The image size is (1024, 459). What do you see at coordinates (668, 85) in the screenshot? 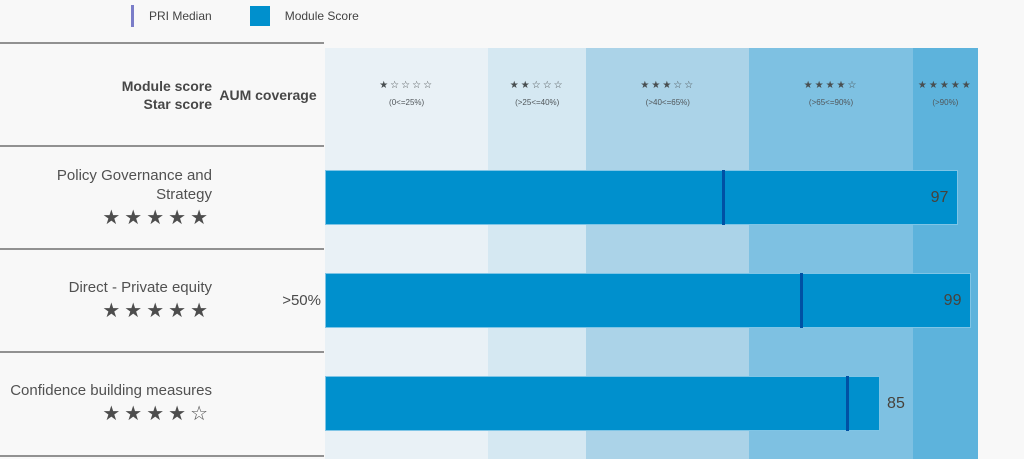
I see `band-star-rating: ★★★☆☆` at bounding box center [668, 85].